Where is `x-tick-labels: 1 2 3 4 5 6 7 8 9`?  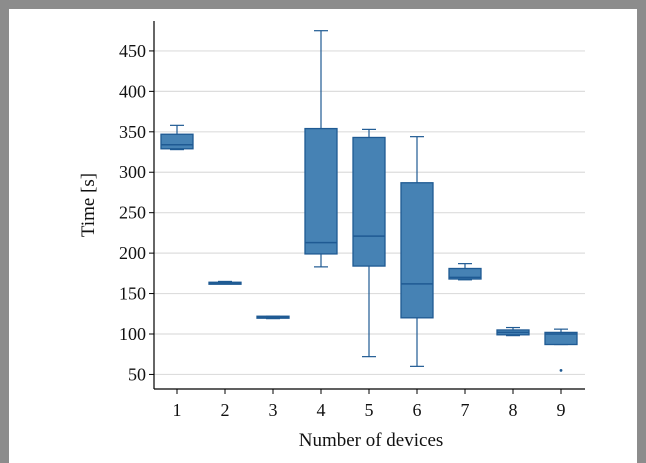
x-tick-labels: 1 2 3 4 5 6 7 8 9 is located at coordinates (369, 404).